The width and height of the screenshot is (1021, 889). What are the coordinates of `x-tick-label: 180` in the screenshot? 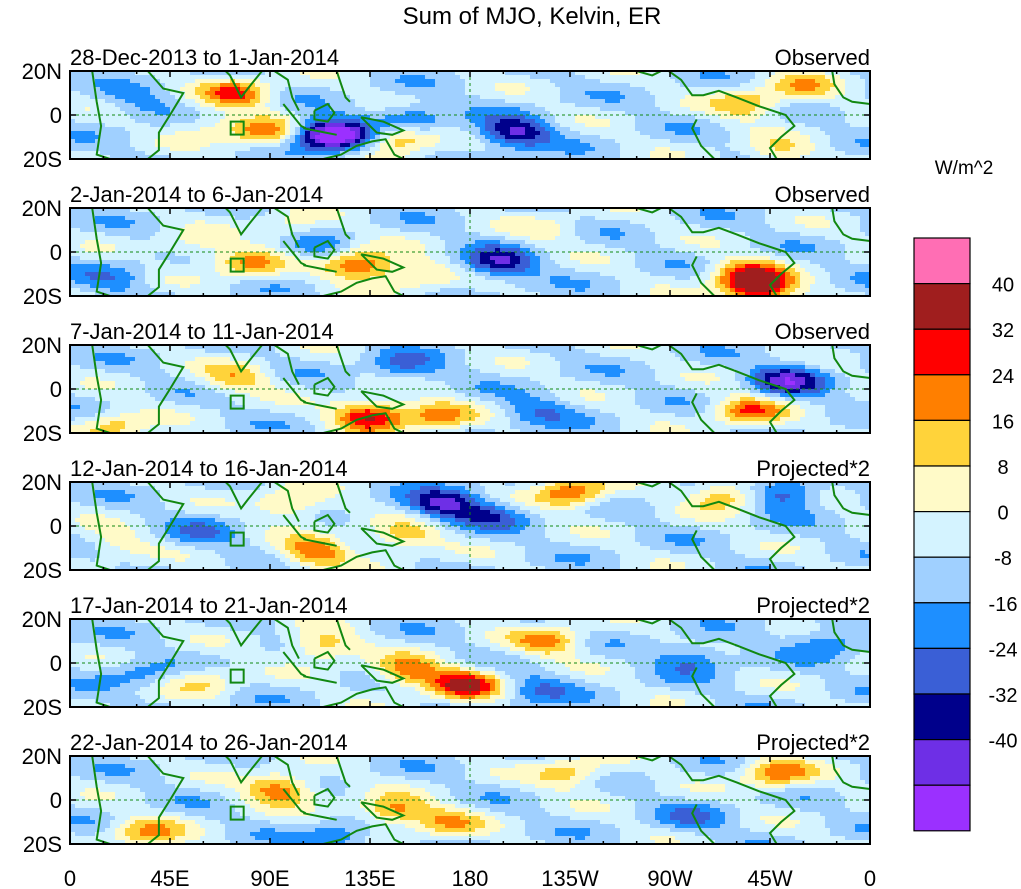 It's located at (470, 877).